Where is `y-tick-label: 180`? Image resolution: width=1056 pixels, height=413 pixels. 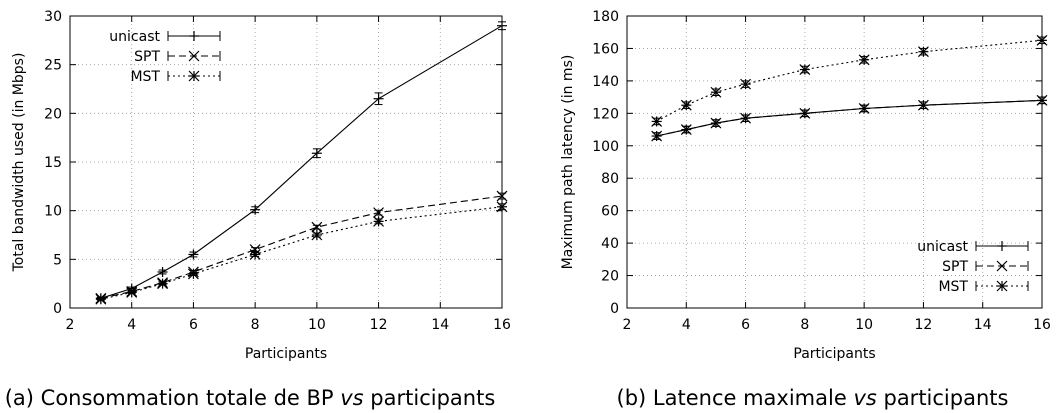 y-tick-label: 180 is located at coordinates (605, 17).